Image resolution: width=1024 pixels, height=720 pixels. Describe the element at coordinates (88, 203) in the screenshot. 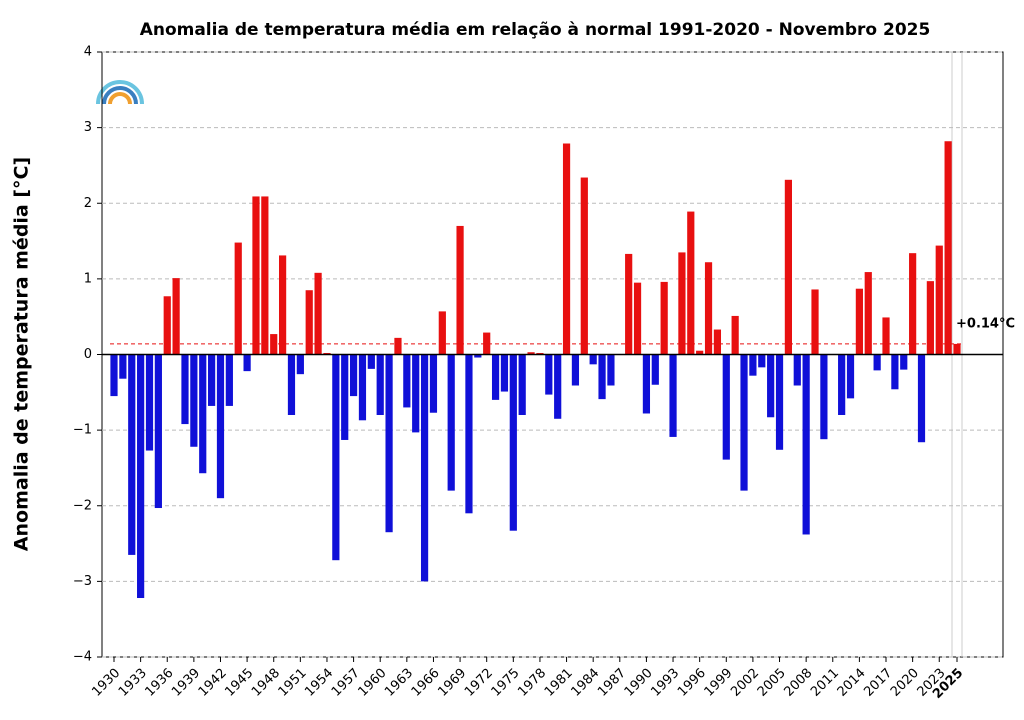

I see `y-tick-label: 2` at that location.